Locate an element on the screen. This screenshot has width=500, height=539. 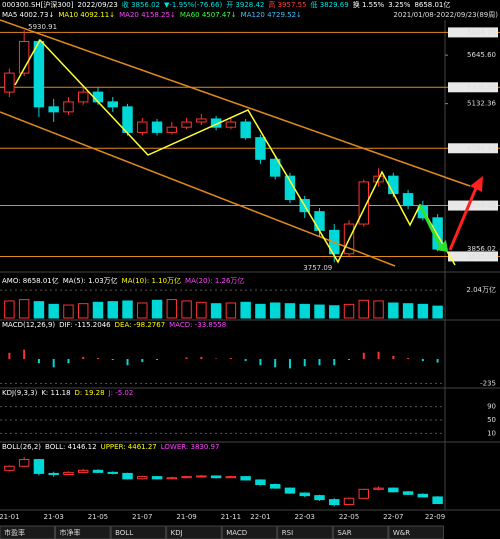
date-range: 2021/01/08-2022/09/23(89周) is located at coordinates (445, 15).